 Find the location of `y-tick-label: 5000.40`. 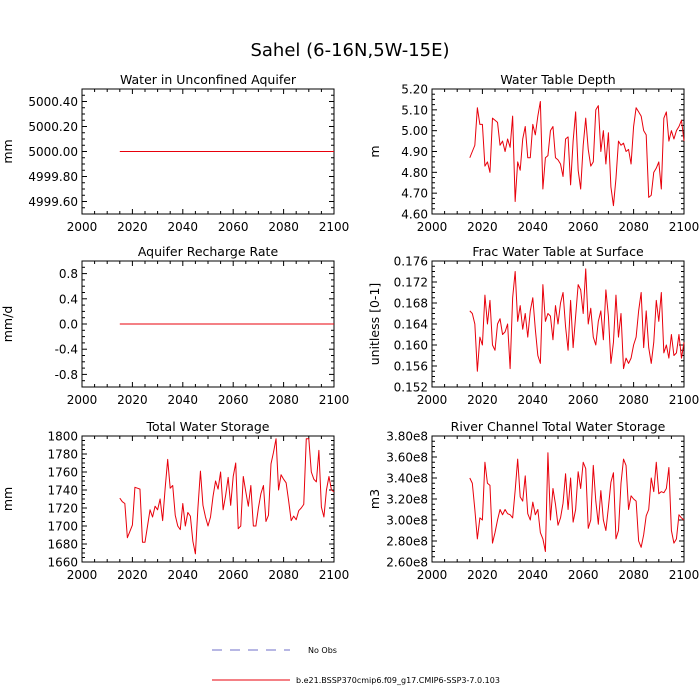

y-tick-label: 5000.40 is located at coordinates (53, 102).